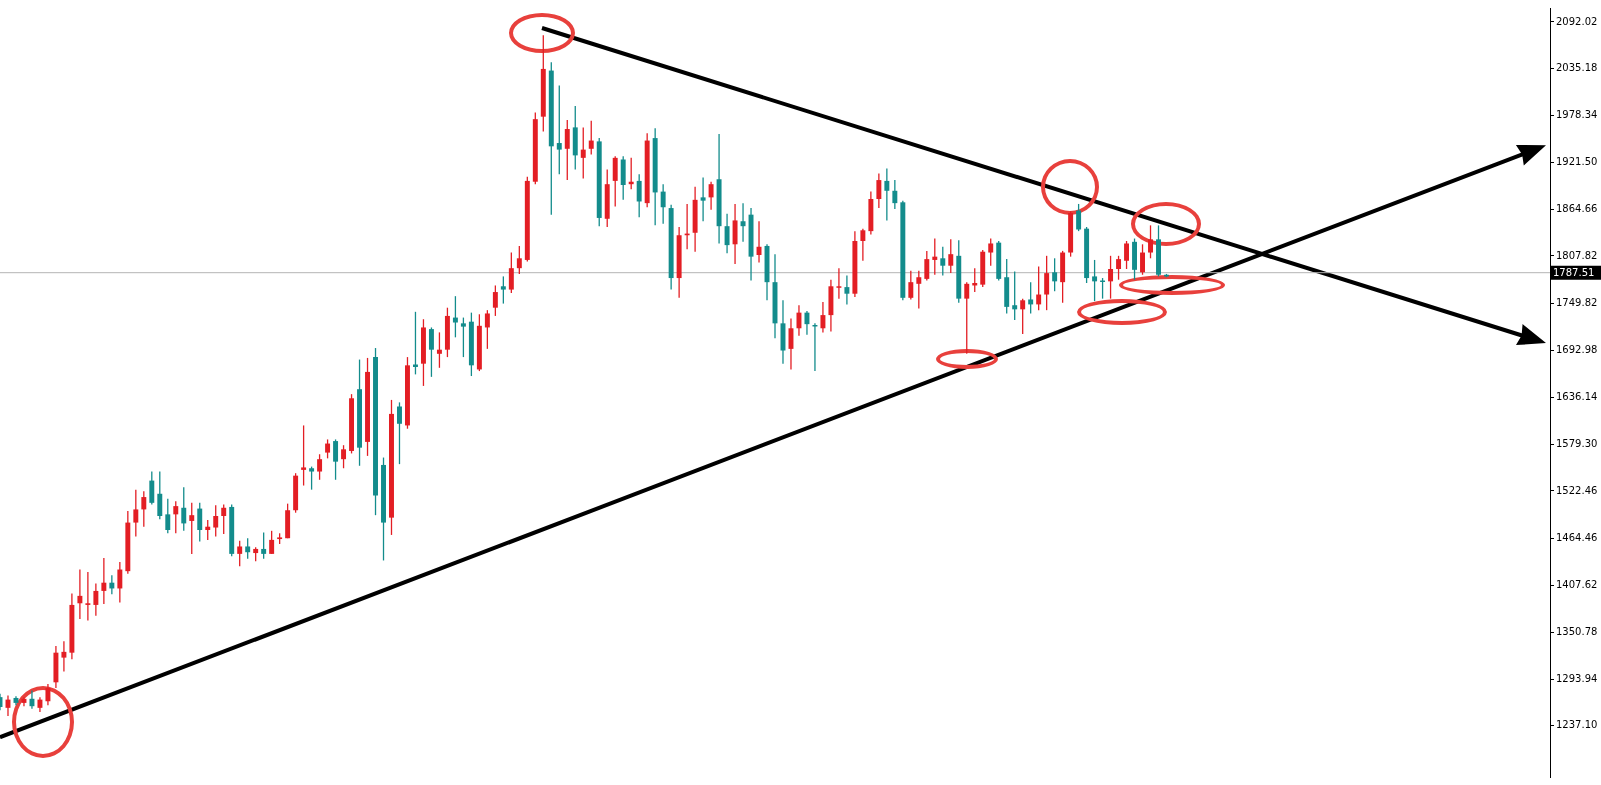  Describe the element at coordinates (1577, 585) in the screenshot. I see `y-tick-label: 1407.62` at that location.